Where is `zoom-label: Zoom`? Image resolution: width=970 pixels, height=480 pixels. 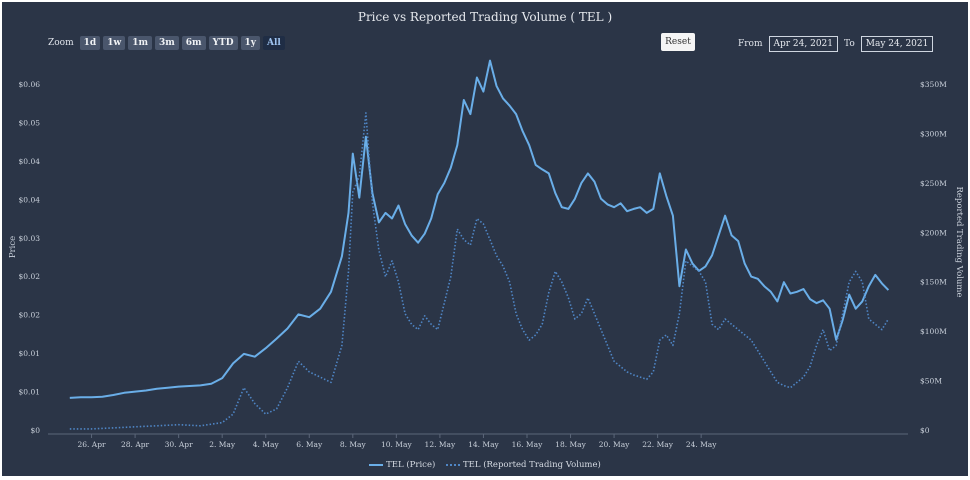 zoom-label: Zoom is located at coordinates (61, 43).